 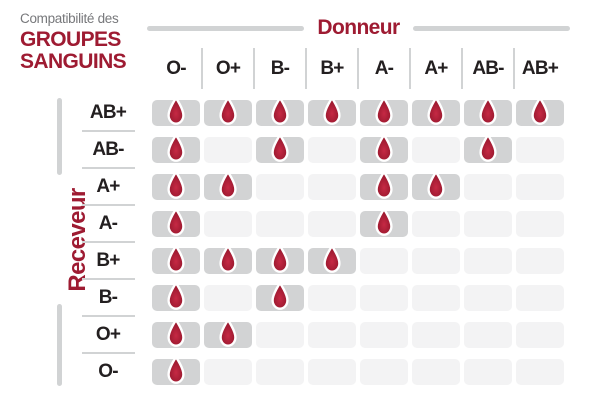 I want to click on receiver-type-label: AB+, so click(x=108, y=112).